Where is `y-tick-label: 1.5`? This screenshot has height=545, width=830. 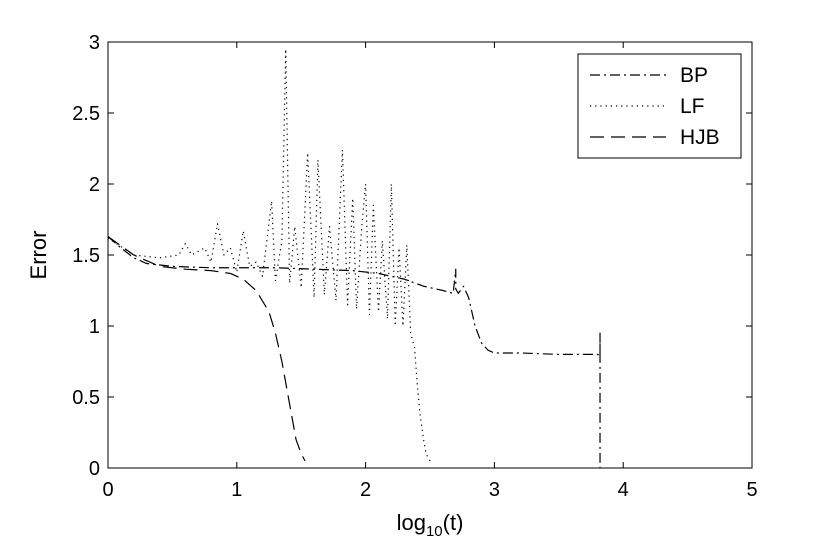
y-tick-label: 1.5 is located at coordinates (86, 256).